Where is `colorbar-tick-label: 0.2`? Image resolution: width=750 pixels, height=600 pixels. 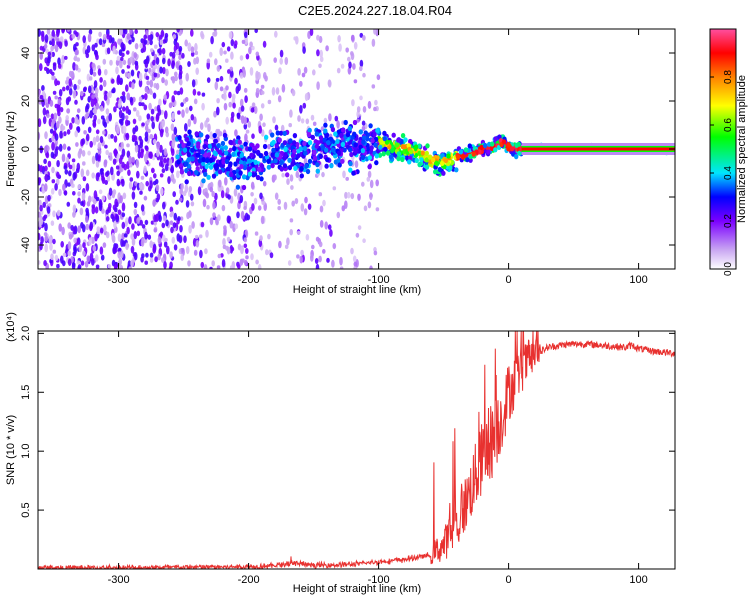 colorbar-tick-label: 0.2 is located at coordinates (728, 221).